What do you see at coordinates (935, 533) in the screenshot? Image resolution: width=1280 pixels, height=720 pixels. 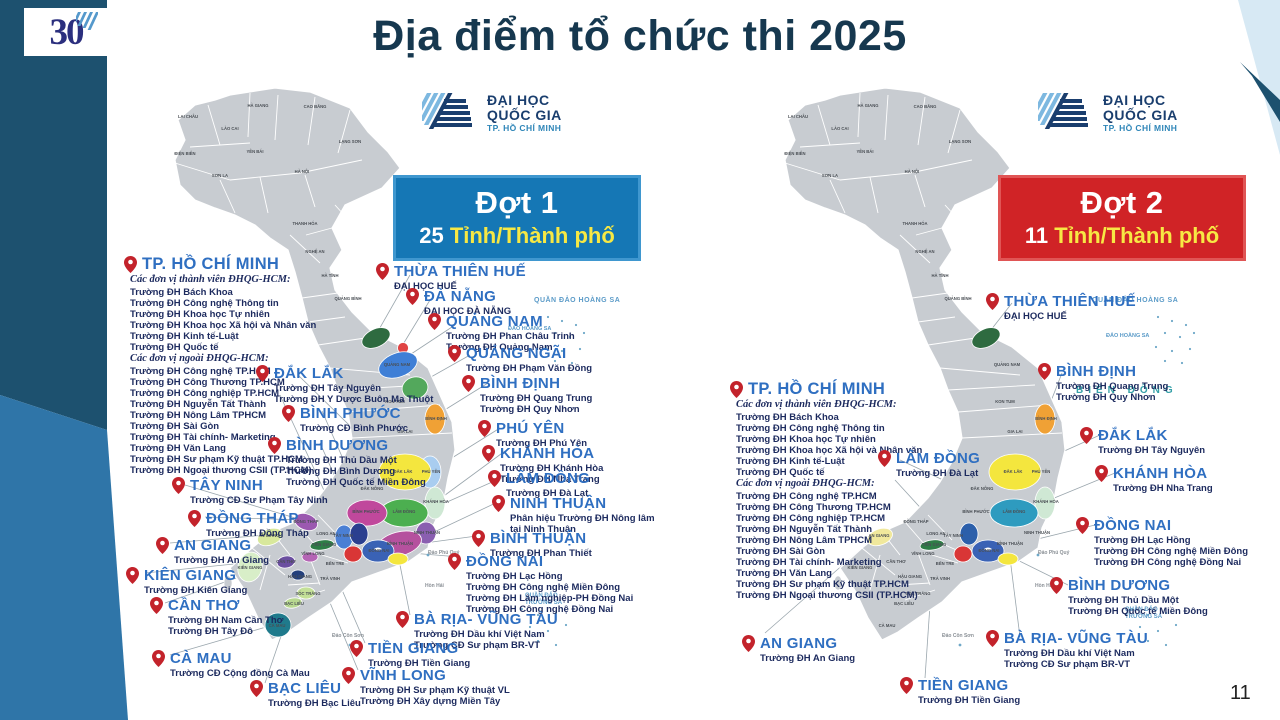 I see `map-province-label: LONG AN` at bounding box center [935, 533].